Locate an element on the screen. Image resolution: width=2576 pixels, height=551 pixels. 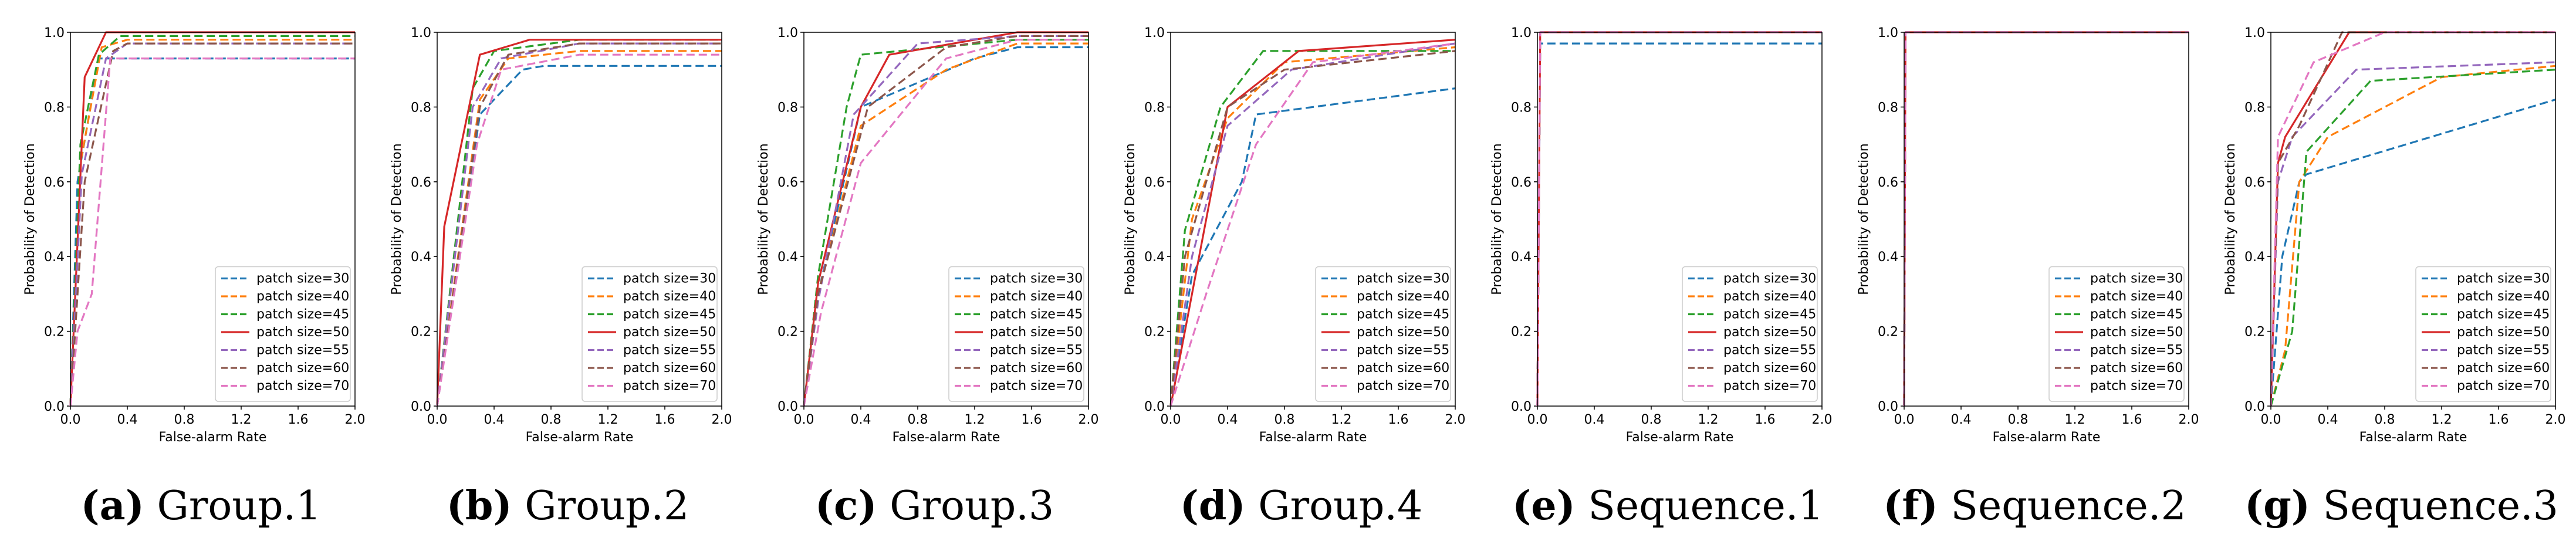
panel-caption-label: (b) is located at coordinates (479, 506).